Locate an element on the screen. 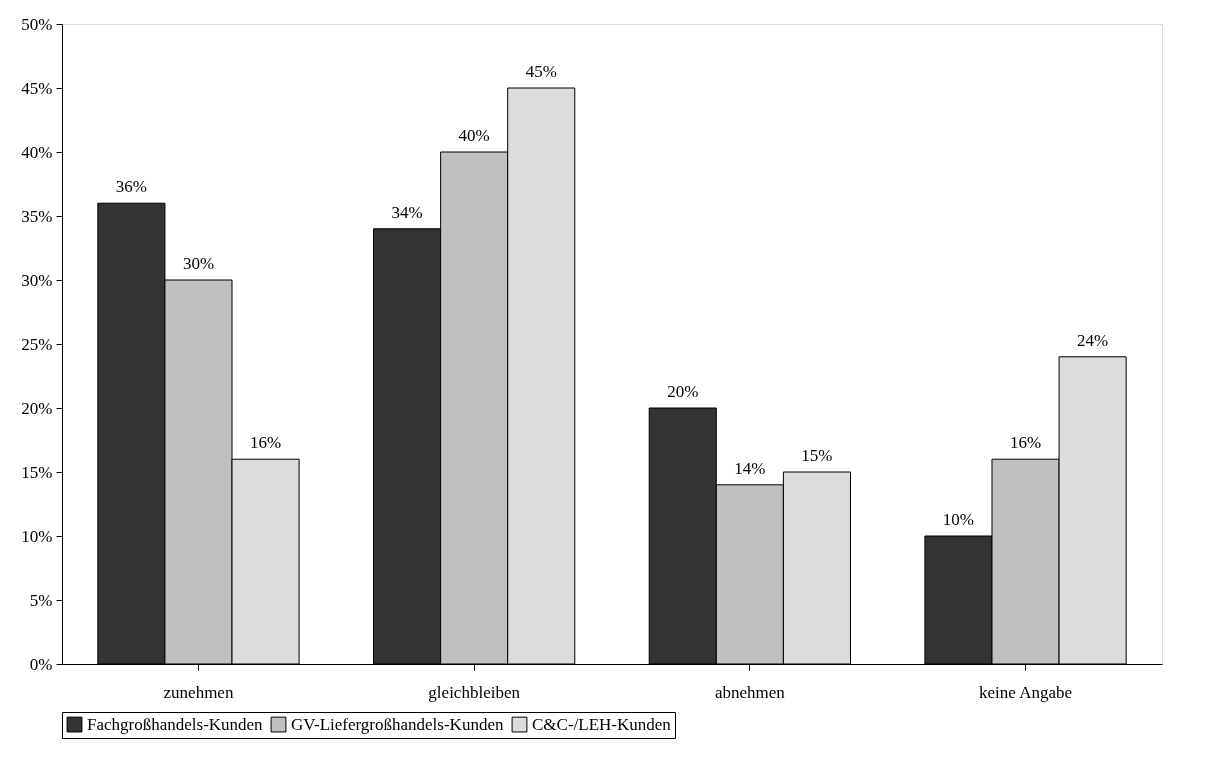 Image resolution: width=1223 pixels, height=769 pixels. data-label: 30% is located at coordinates (198, 263).